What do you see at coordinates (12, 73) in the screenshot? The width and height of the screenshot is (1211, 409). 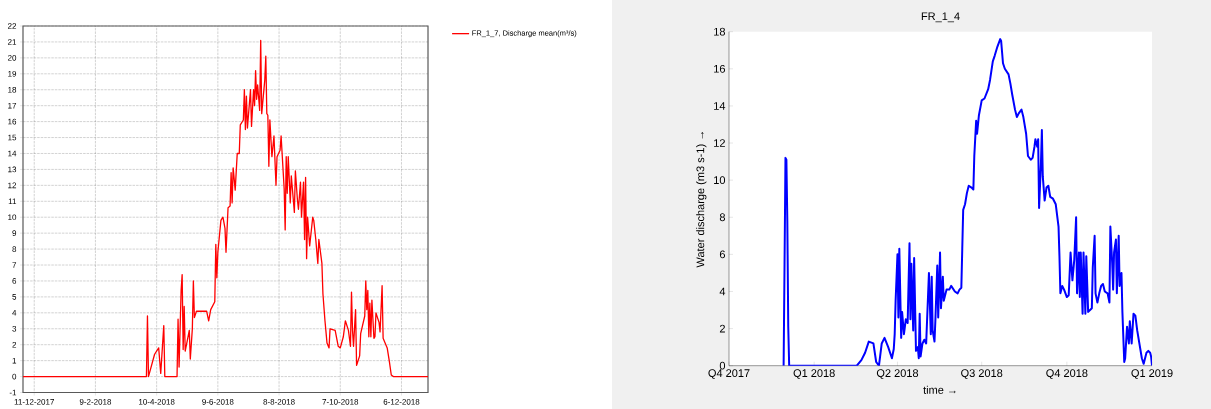 I see `y-tick-label: 19` at bounding box center [12, 73].